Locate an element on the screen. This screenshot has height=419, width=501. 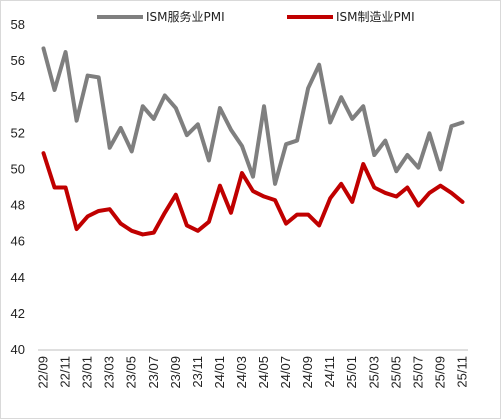
legend-item-manufacturing: ISM制造业PMI is located at coordinates (351, 17).